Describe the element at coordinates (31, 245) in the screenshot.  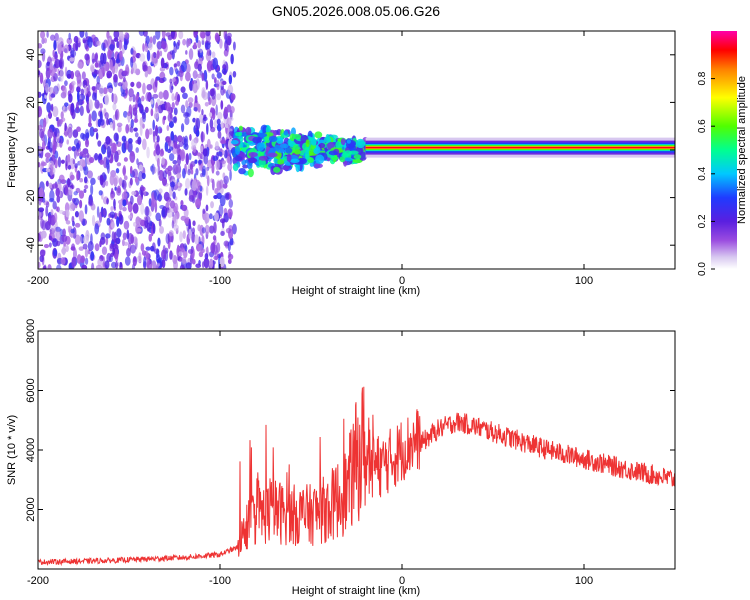
I see `y-tick-label: -40` at that location.